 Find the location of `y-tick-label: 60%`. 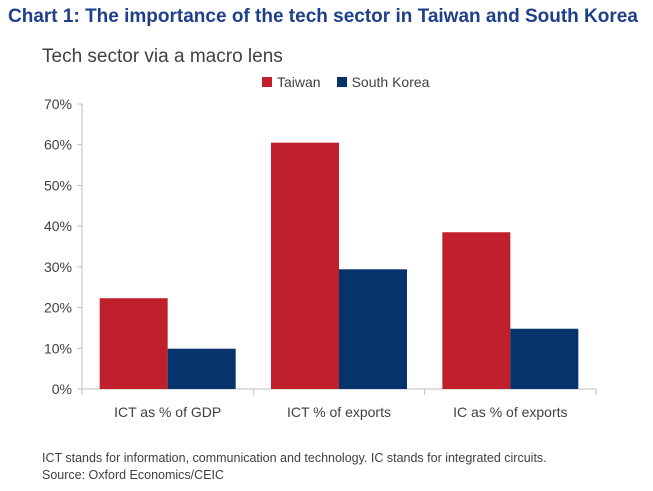

y-tick-label: 60% is located at coordinates (58, 145).